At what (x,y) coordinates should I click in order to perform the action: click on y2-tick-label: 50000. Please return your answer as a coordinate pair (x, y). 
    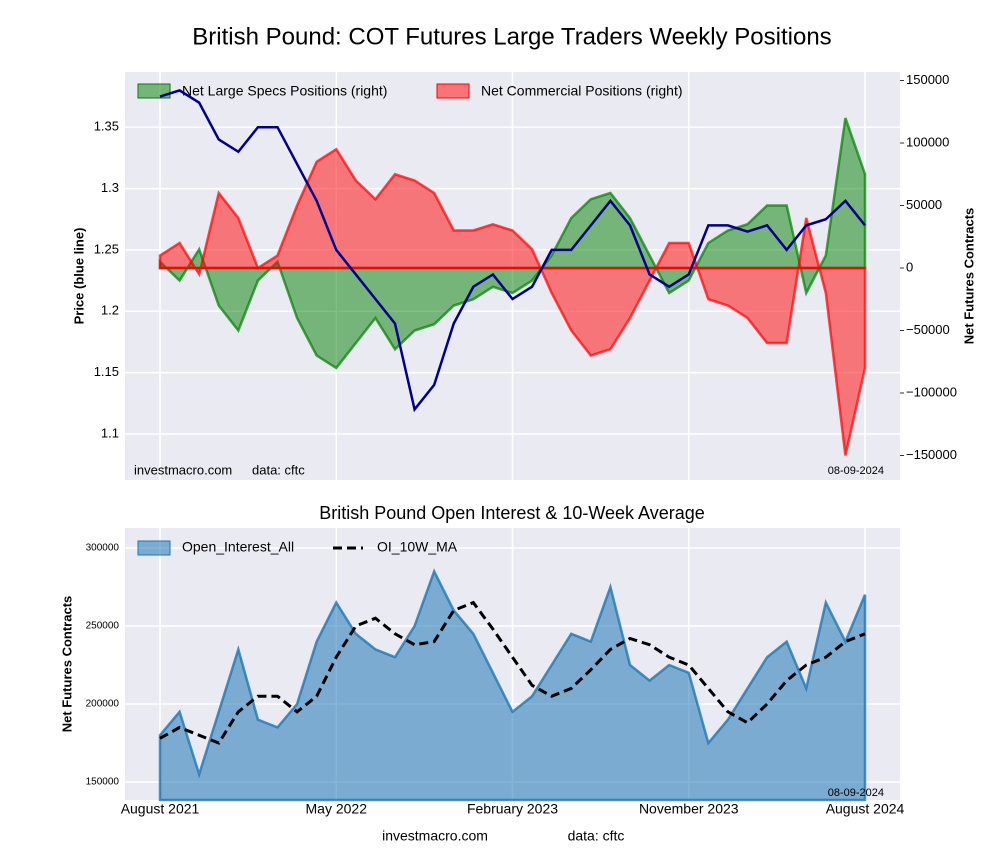
    Looking at the image, I should click on (924, 204).